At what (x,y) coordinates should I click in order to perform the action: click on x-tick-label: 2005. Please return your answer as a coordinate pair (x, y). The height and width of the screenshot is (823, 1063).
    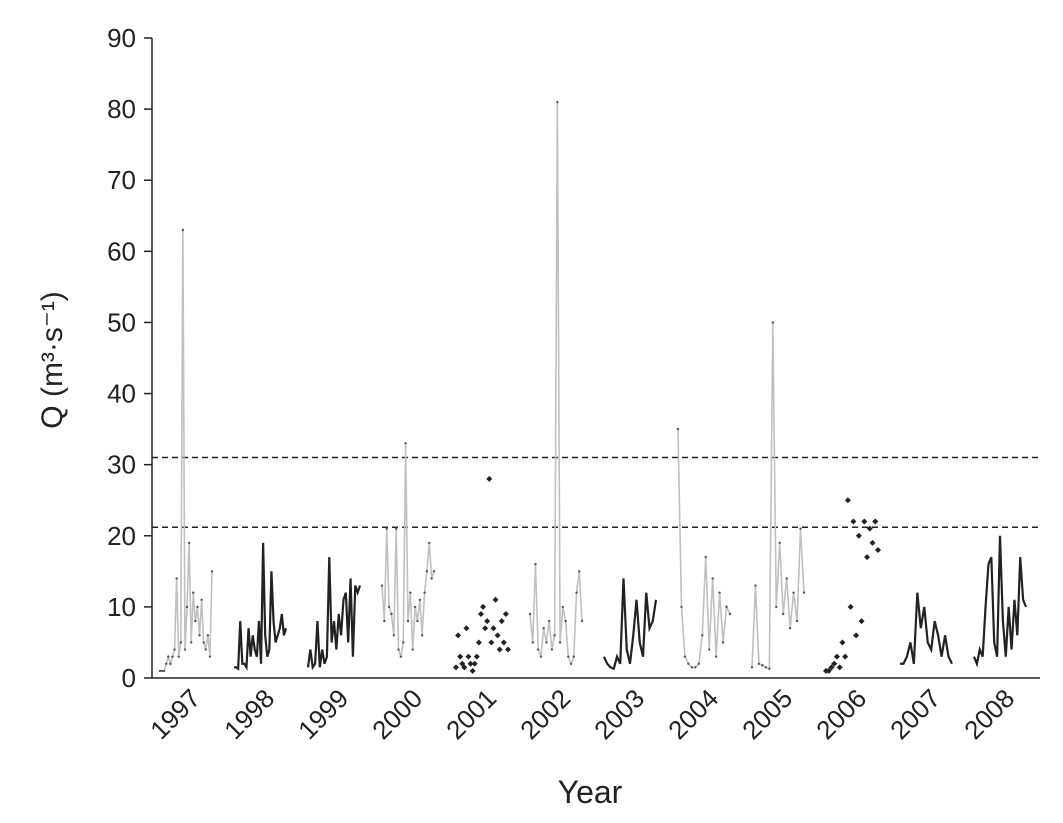
    Looking at the image, I should click on (767, 714).